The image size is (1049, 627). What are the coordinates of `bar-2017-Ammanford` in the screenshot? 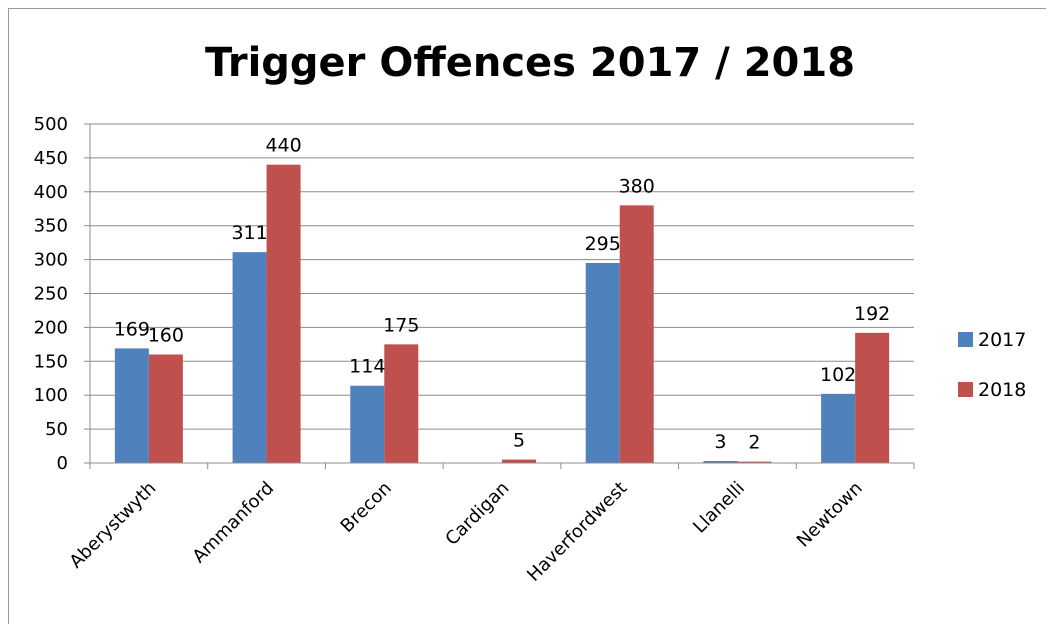 It's located at (249, 357).